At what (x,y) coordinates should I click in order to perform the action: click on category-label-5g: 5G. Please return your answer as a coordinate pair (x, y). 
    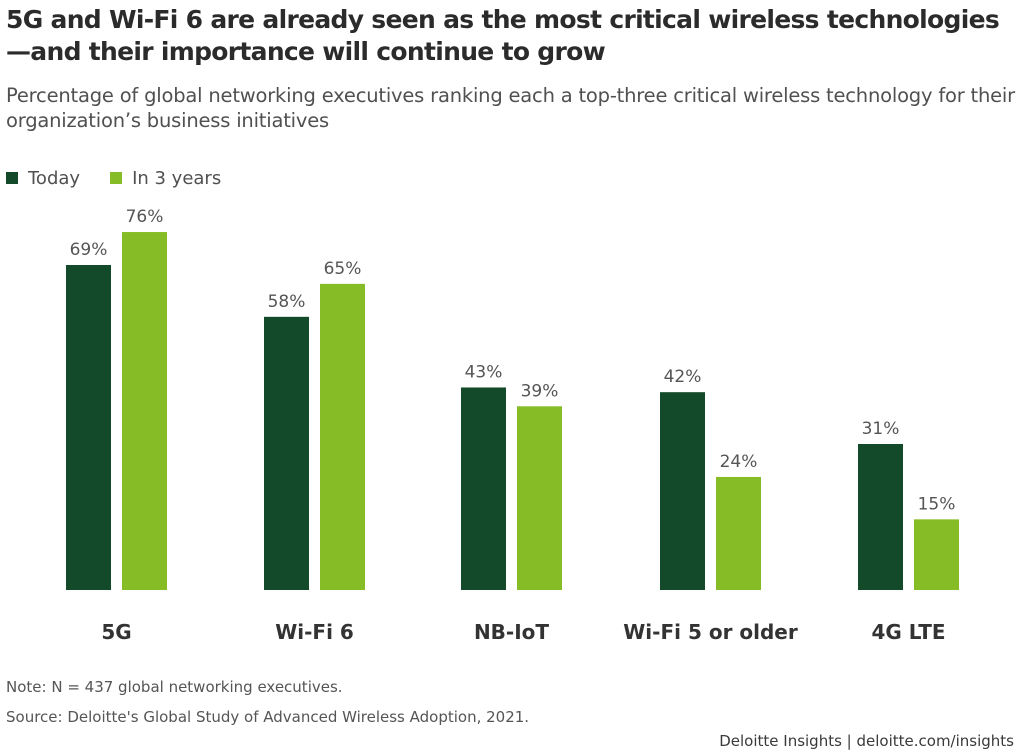
    Looking at the image, I should click on (116, 632).